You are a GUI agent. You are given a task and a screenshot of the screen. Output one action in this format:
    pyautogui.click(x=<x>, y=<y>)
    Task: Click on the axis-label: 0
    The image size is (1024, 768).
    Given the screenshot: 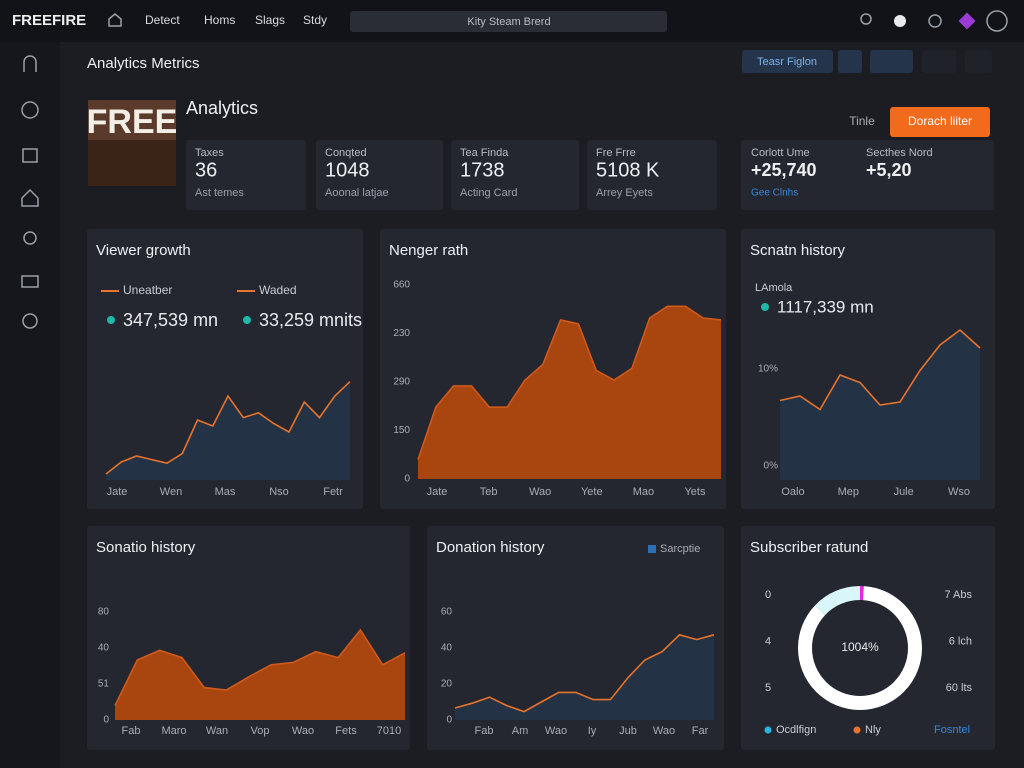 What is the action you would take?
    pyautogui.click(x=768, y=595)
    